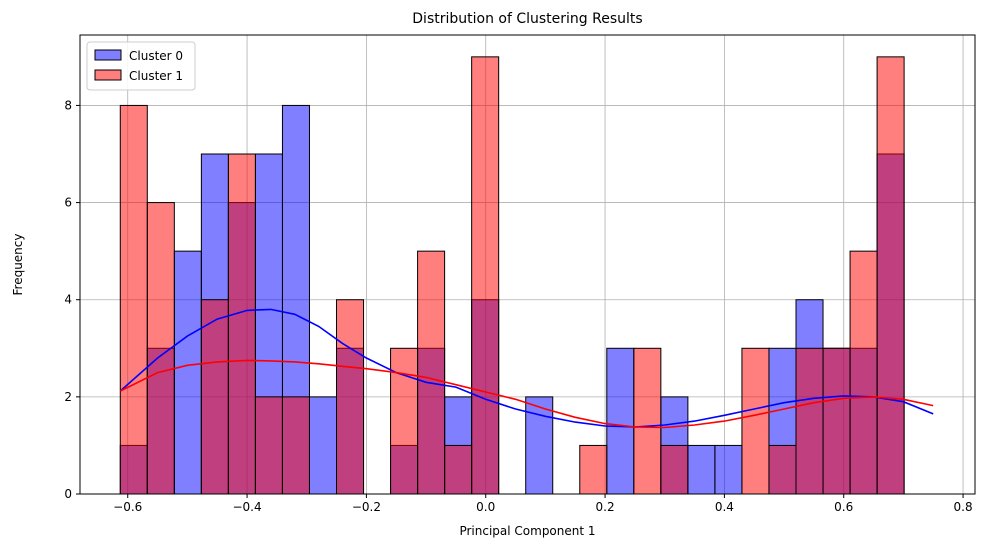 This screenshot has height=551, width=986. Describe the element at coordinates (68, 105) in the screenshot. I see `y-tick-label: 8` at that location.